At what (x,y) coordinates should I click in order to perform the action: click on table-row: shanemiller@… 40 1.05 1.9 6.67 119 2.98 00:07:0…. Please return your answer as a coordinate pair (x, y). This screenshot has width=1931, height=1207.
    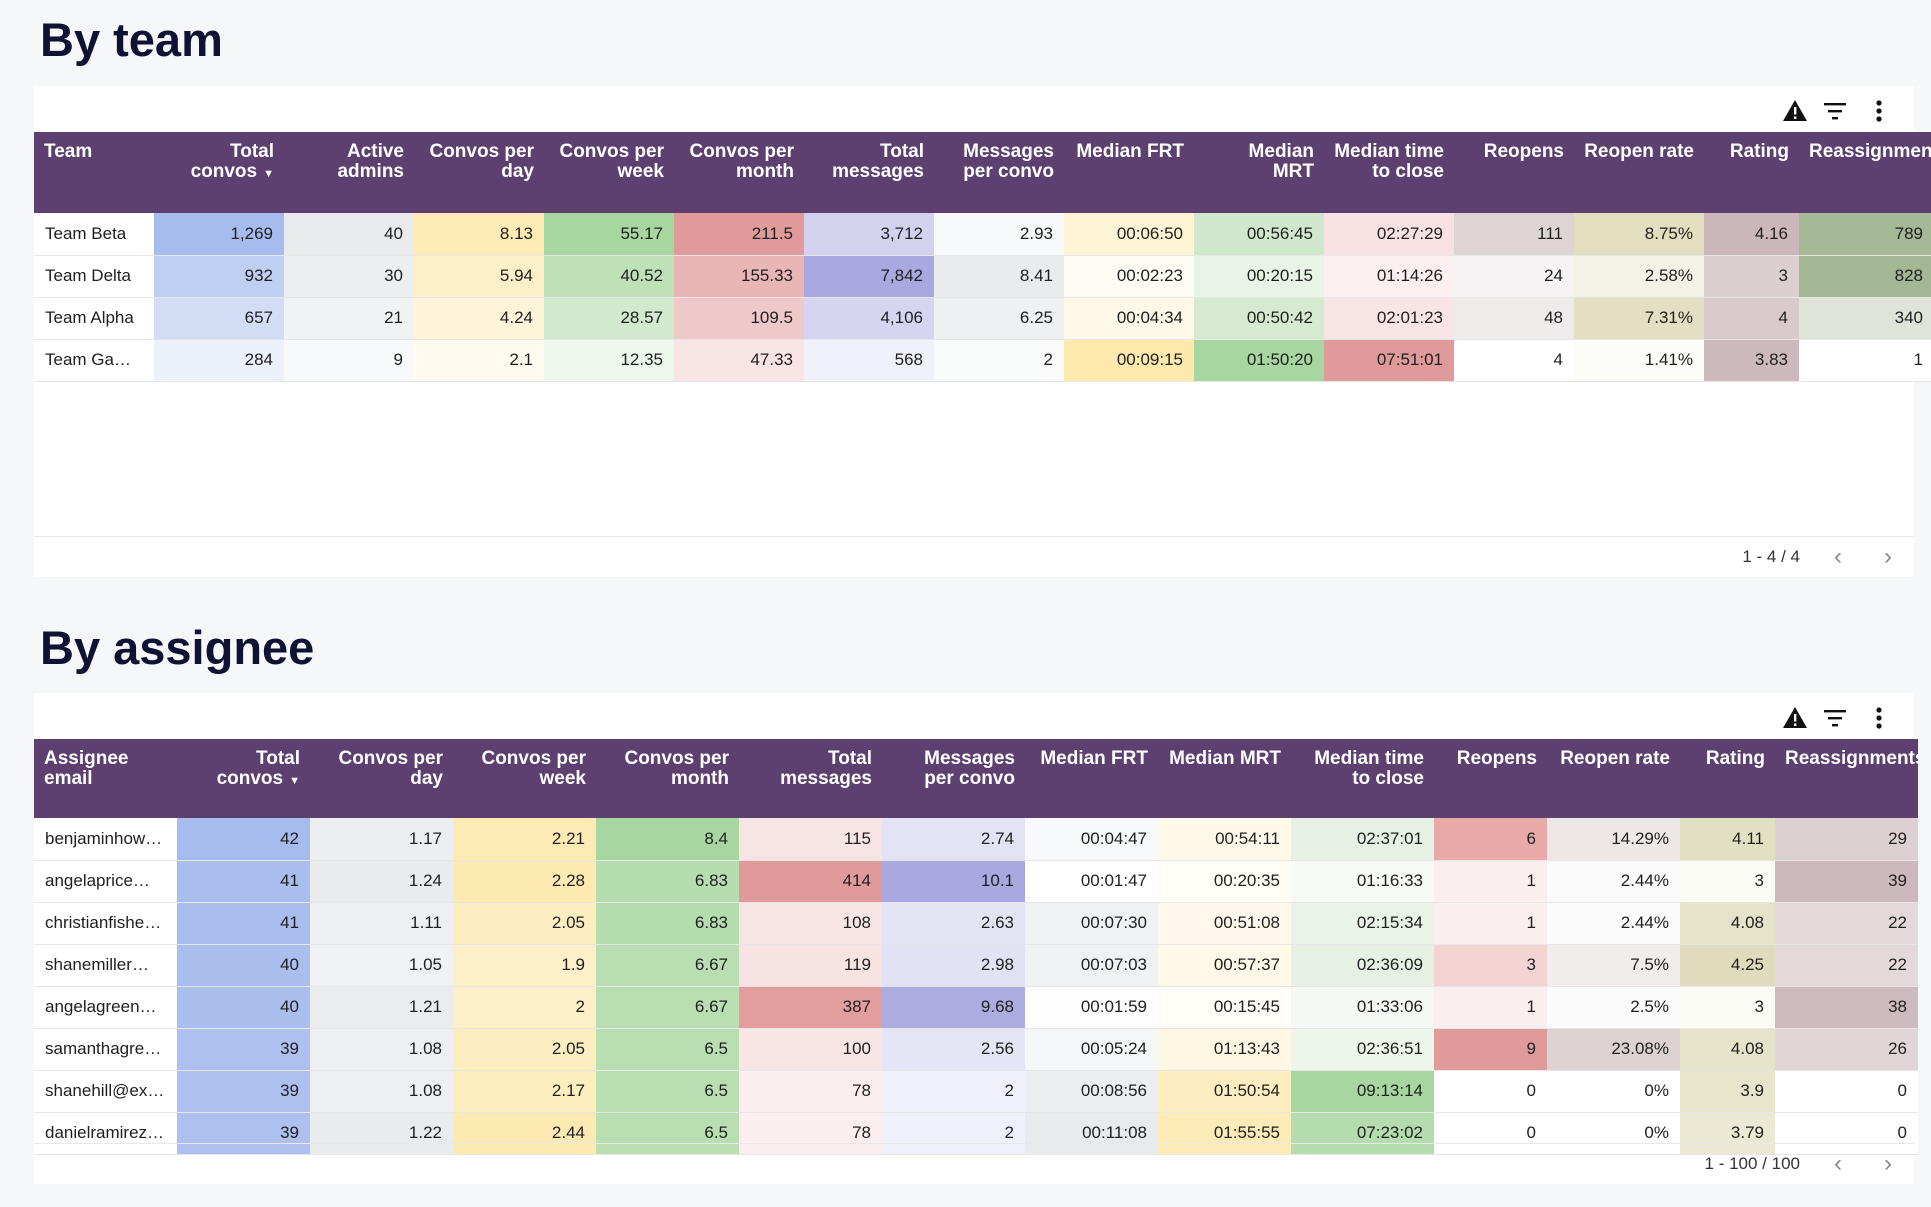
    Looking at the image, I should click on (976, 965).